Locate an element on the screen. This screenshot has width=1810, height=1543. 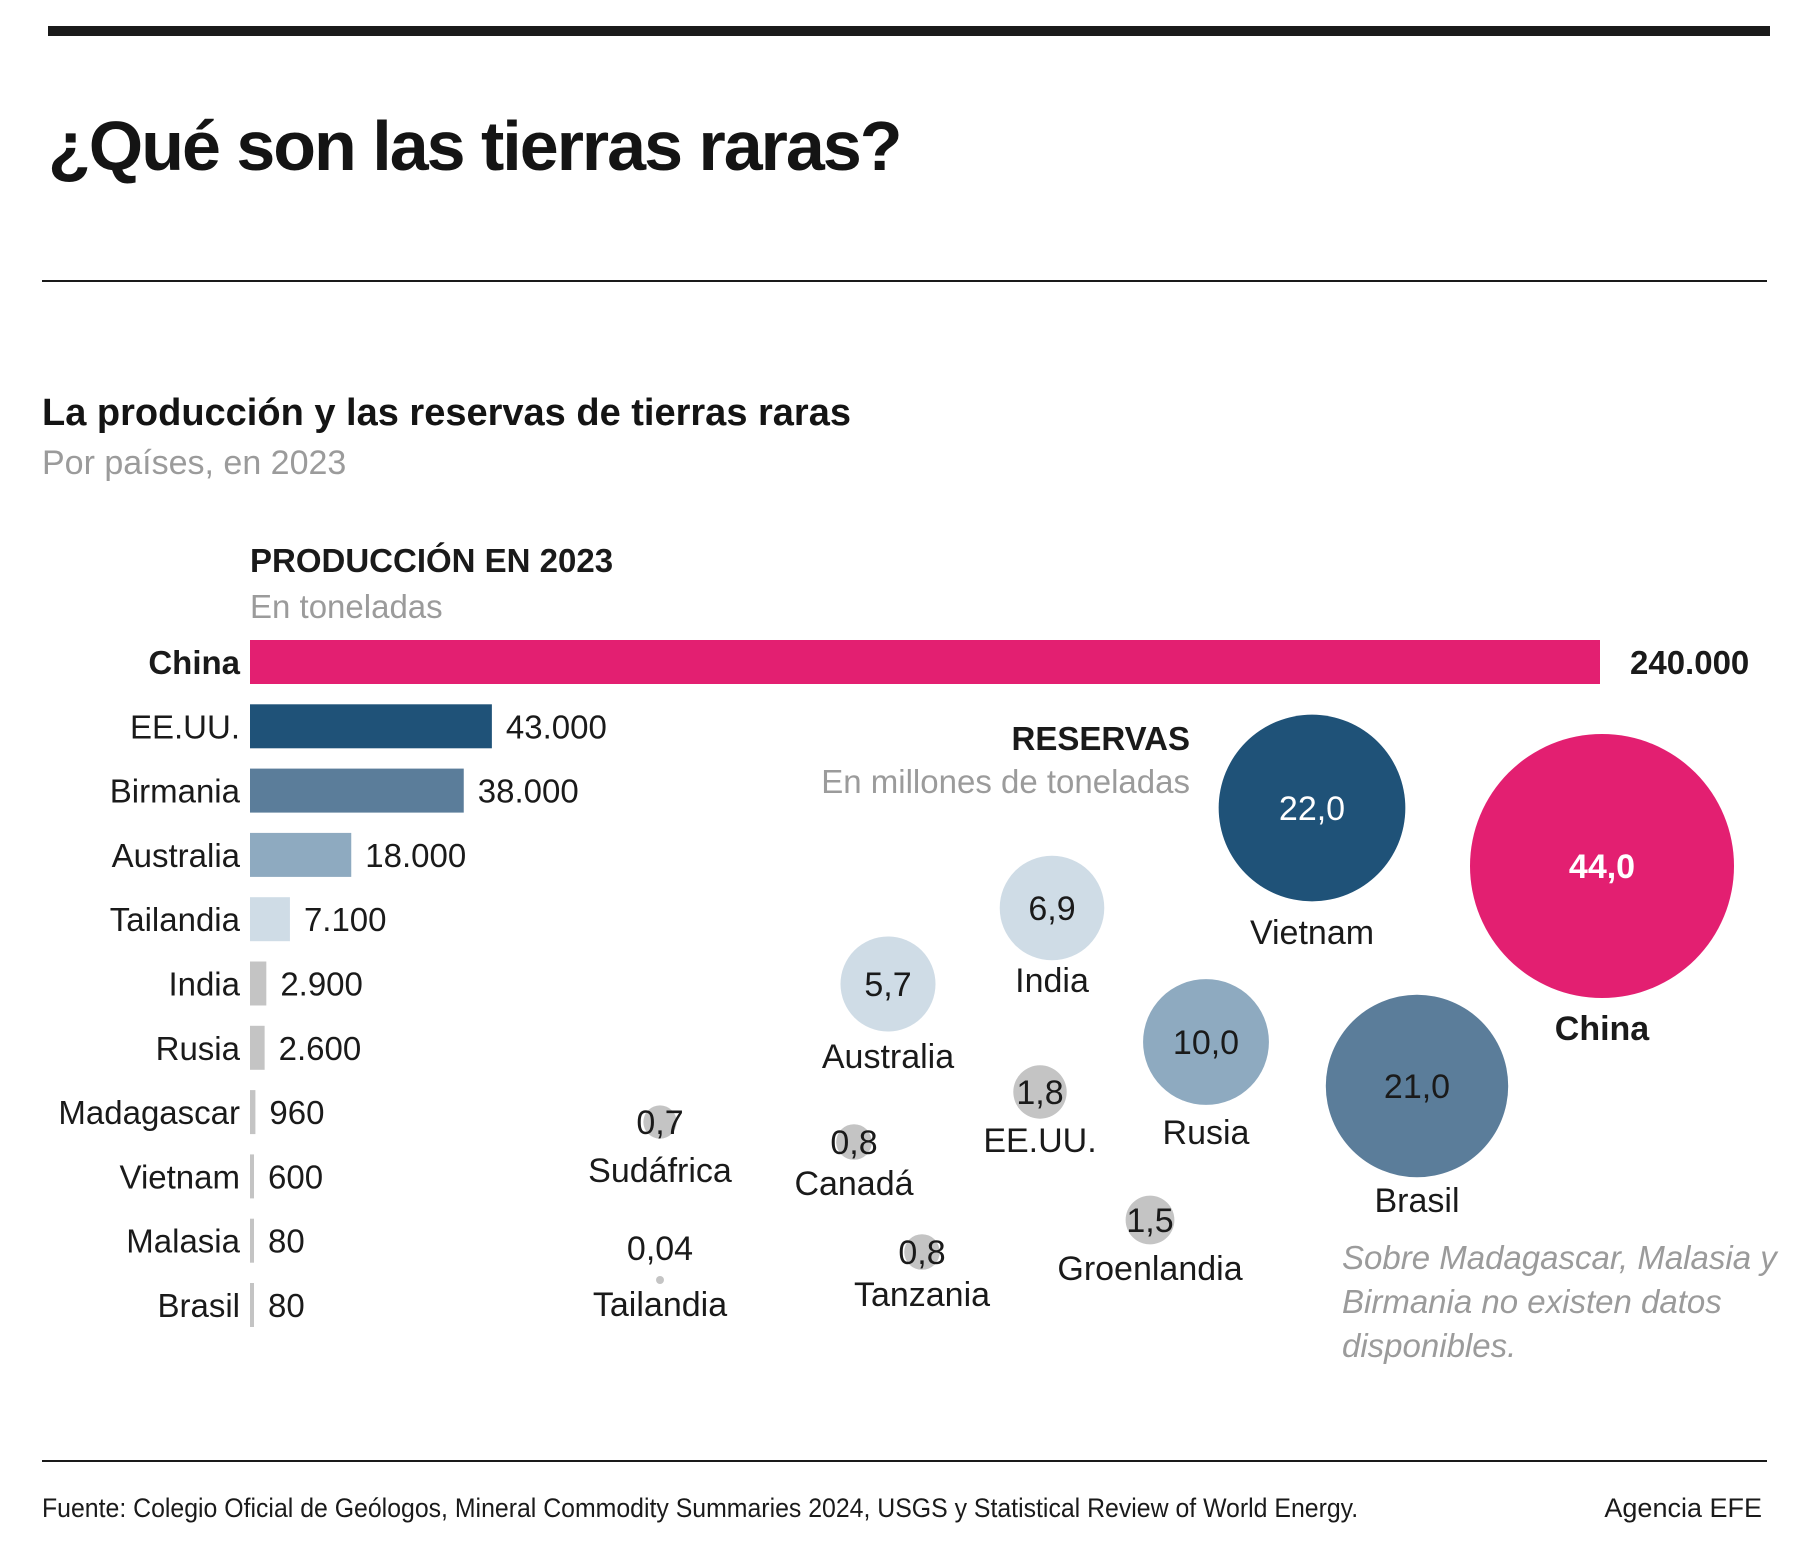
production-country-label: China is located at coordinates (194, 662).